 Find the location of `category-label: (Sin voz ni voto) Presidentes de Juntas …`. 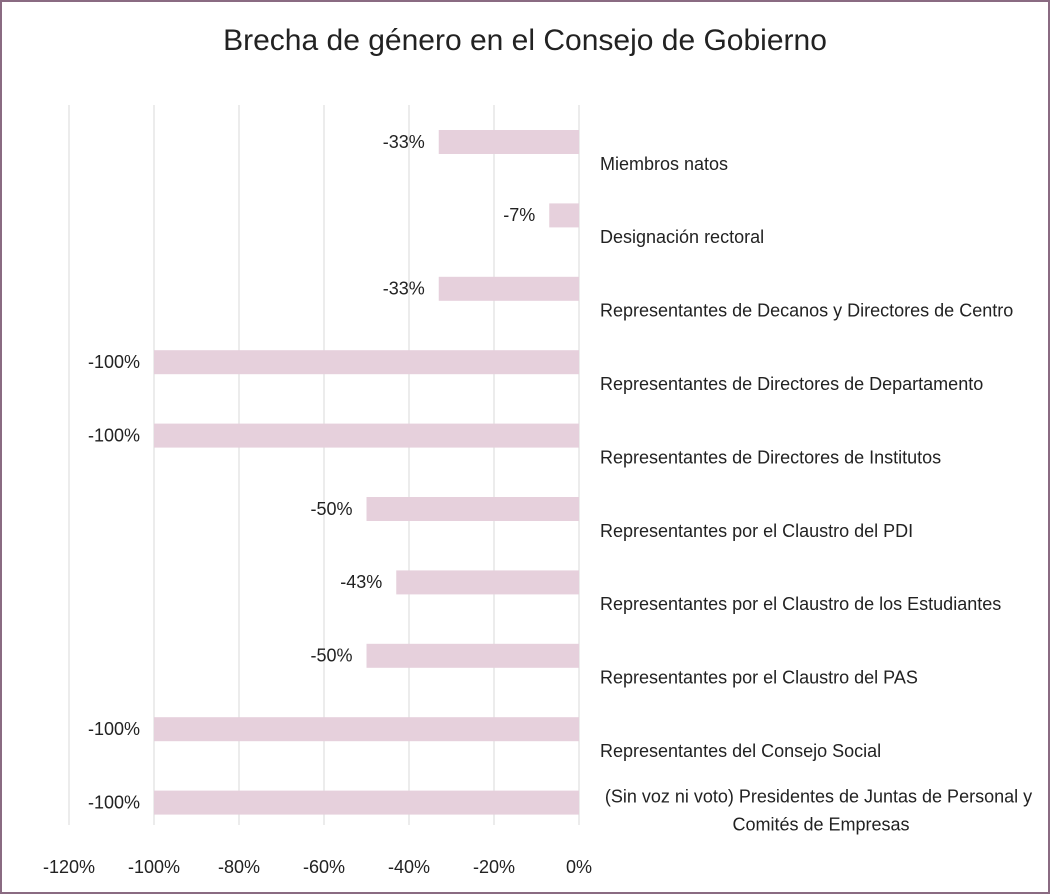

category-label: (Sin voz ni voto) Presidentes de Juntas … is located at coordinates (821, 810).